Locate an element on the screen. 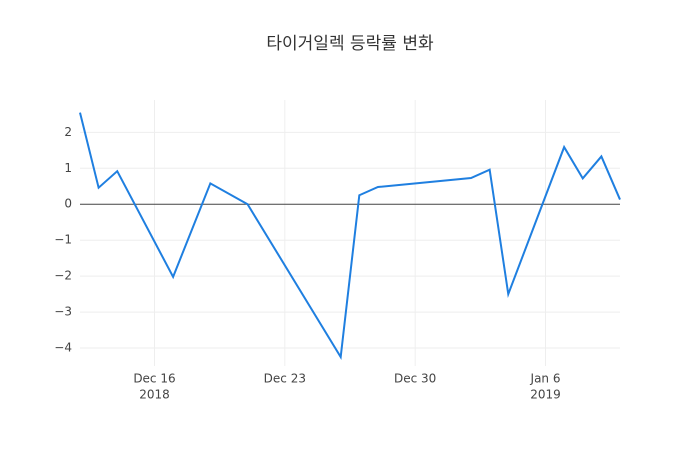 This screenshot has height=454, width=700. y-tick-label: 1 is located at coordinates (68, 168).